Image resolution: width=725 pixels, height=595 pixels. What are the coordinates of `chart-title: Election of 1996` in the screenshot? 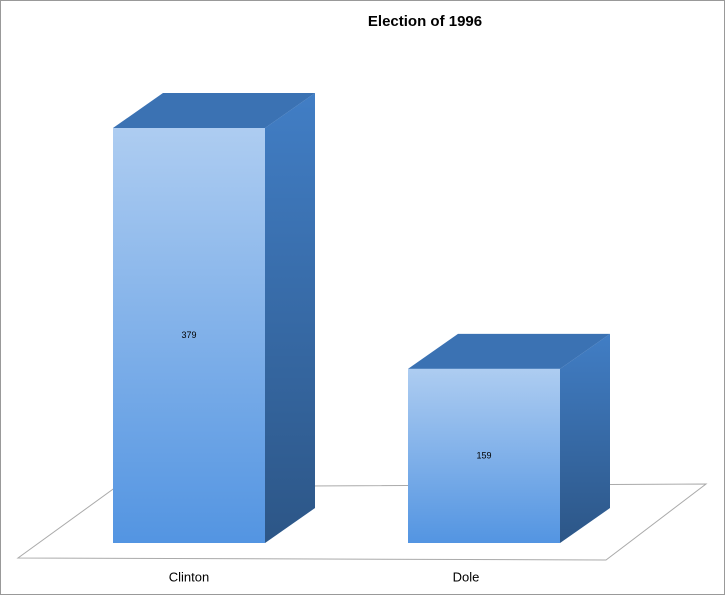 It's located at (425, 21).